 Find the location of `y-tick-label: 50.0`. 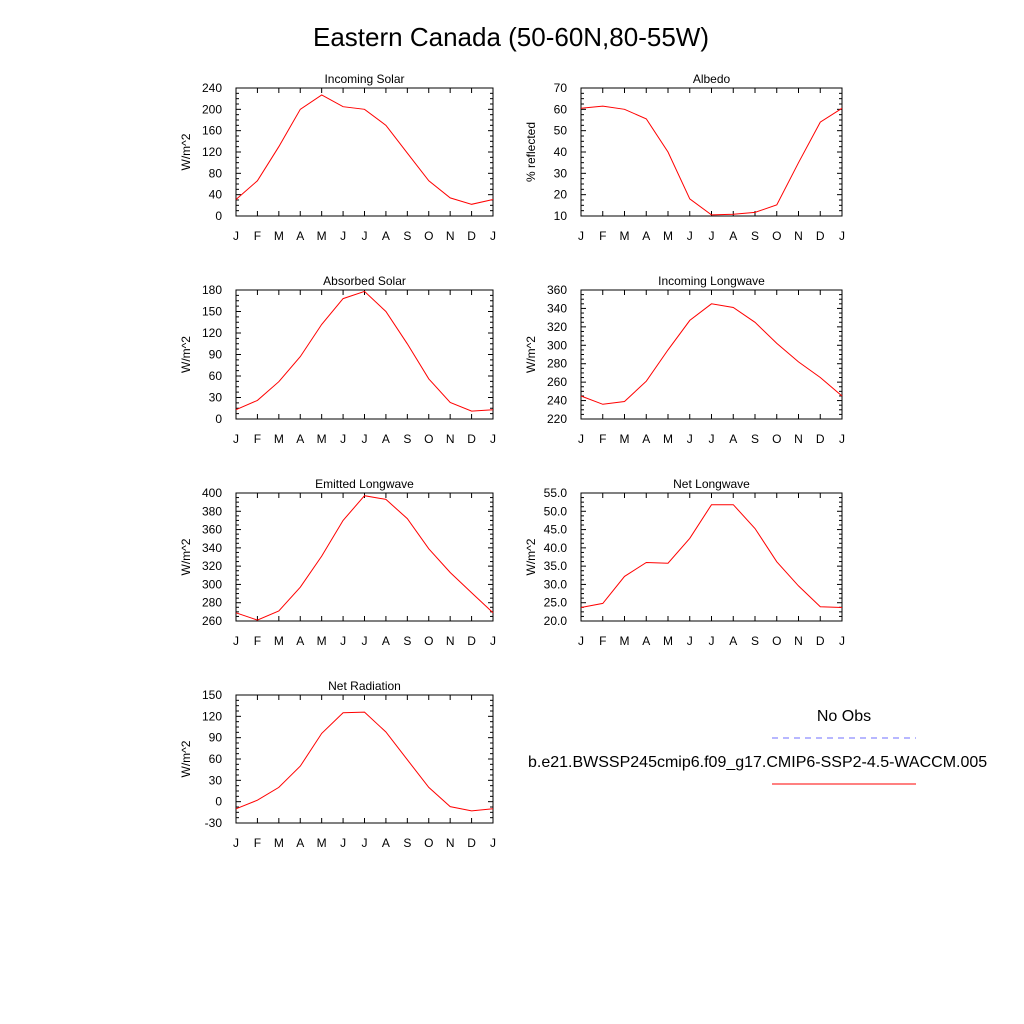

y-tick-label: 50.0 is located at coordinates (556, 511).